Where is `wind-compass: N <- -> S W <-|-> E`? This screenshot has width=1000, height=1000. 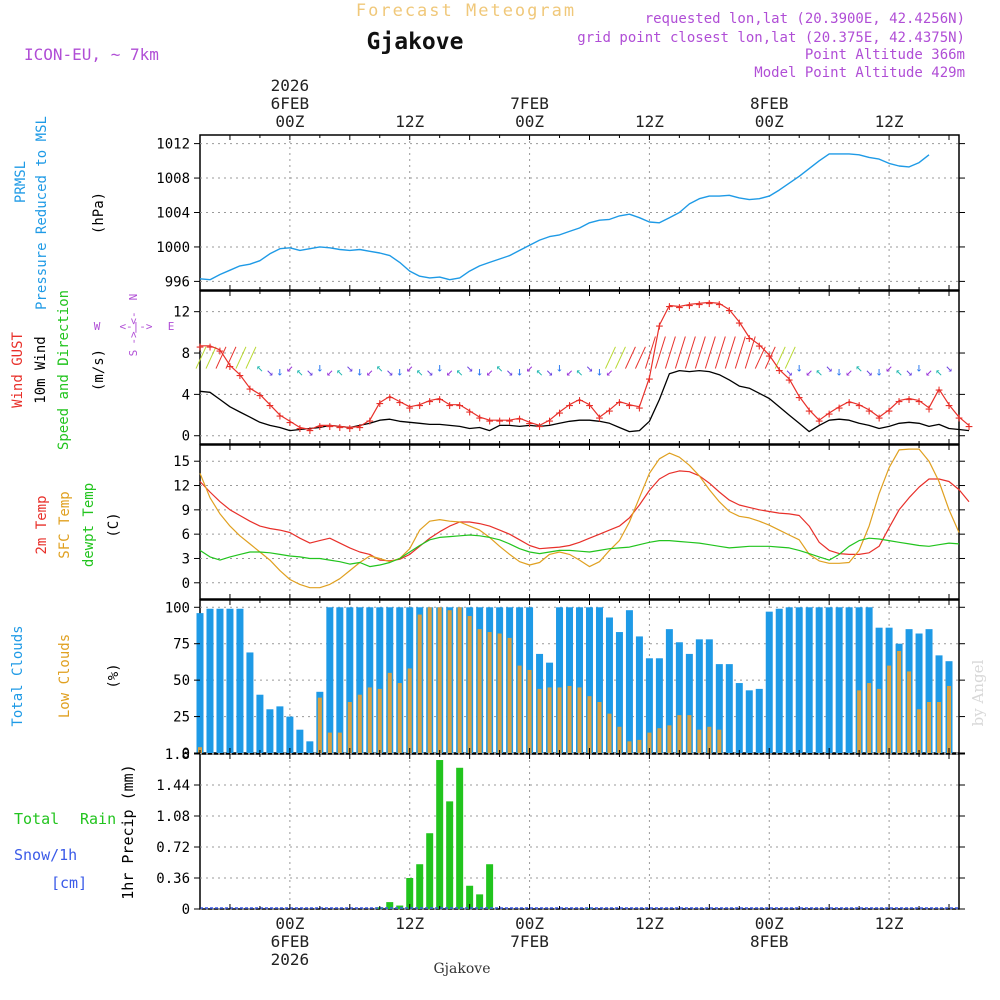 wind-compass: N <- -> S W <-|-> E is located at coordinates (134, 325).